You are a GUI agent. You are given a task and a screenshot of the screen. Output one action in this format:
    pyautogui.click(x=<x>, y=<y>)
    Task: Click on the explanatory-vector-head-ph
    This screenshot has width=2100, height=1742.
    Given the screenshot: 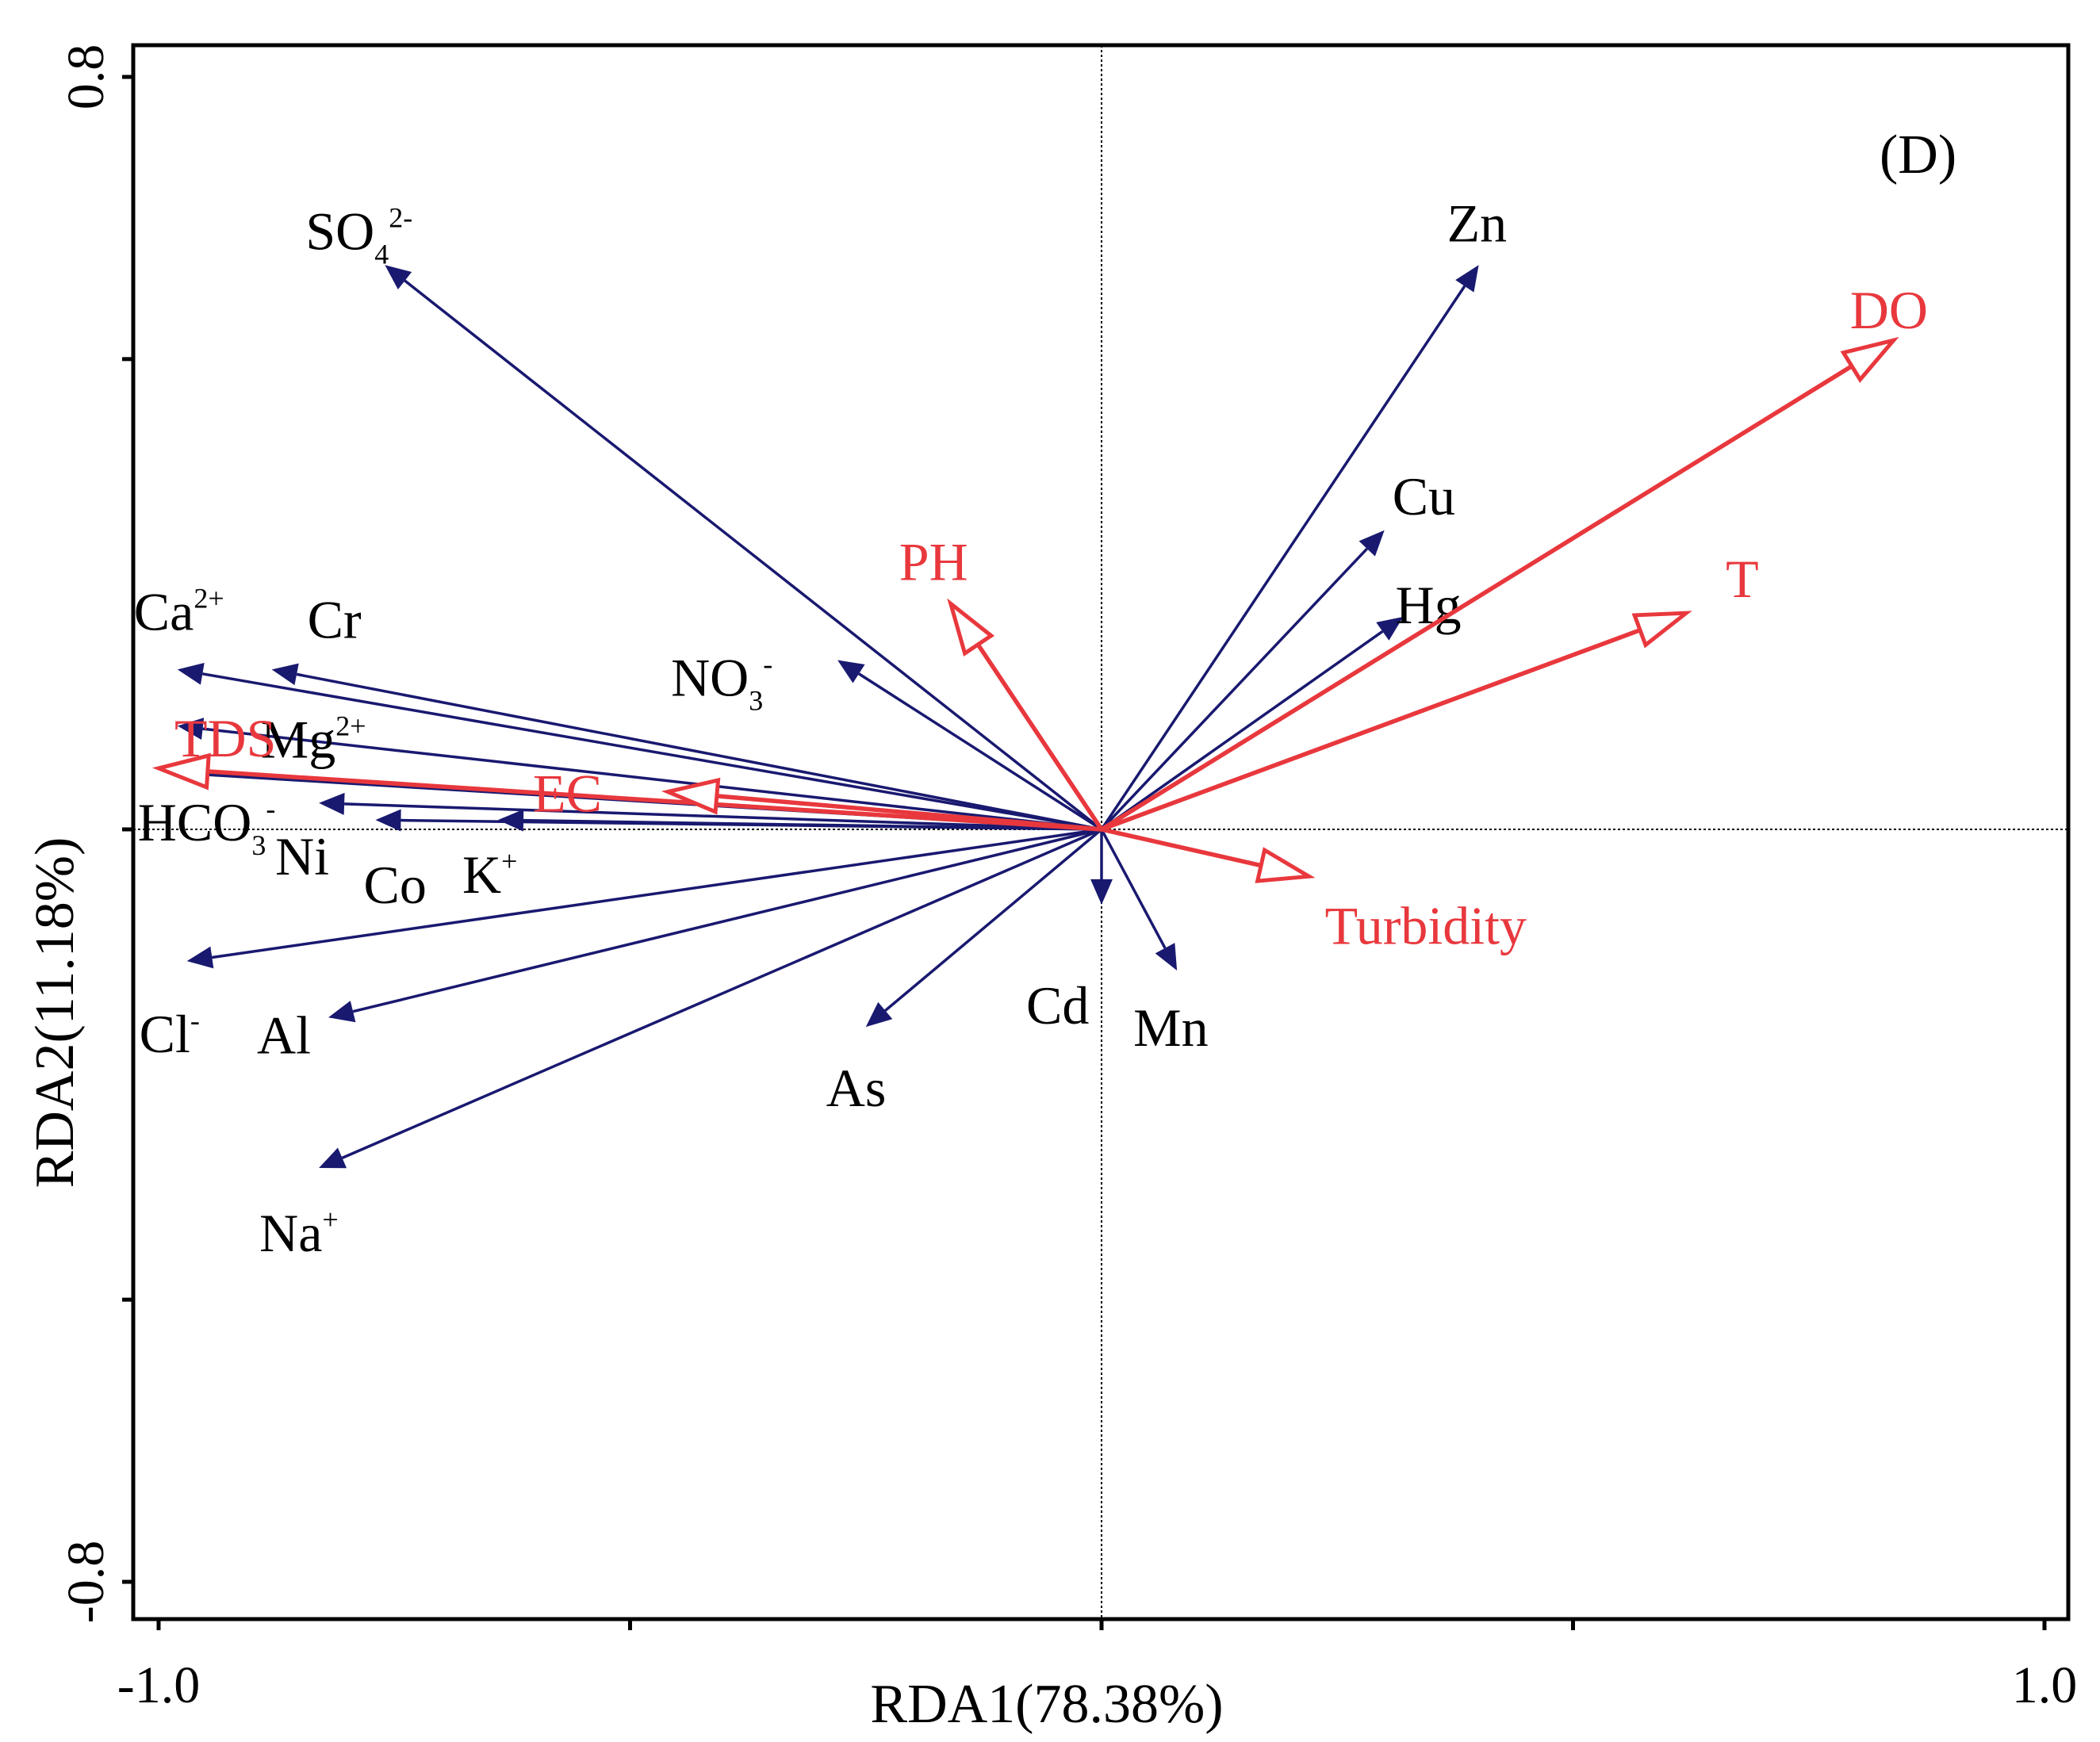 What is the action you would take?
    pyautogui.click(x=971, y=627)
    